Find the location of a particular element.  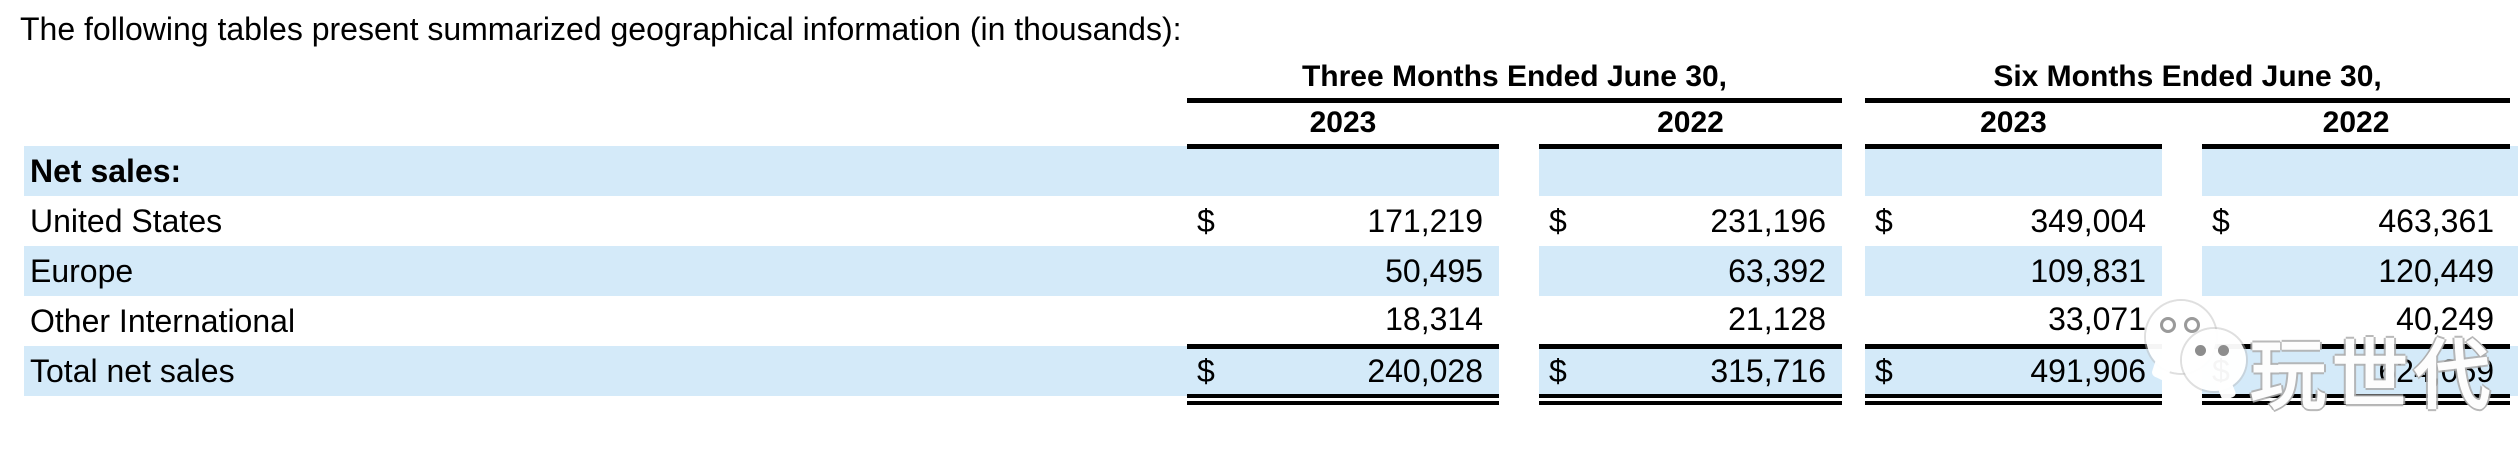

table-row-europe: Europe 50,495 63,392 109,831 120,449 is located at coordinates (1271, 271).